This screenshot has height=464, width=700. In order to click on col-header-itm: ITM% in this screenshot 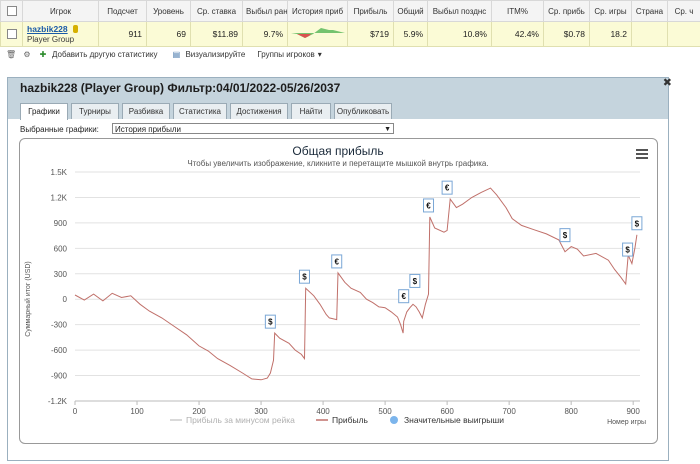, I will do `click(517, 11)`.